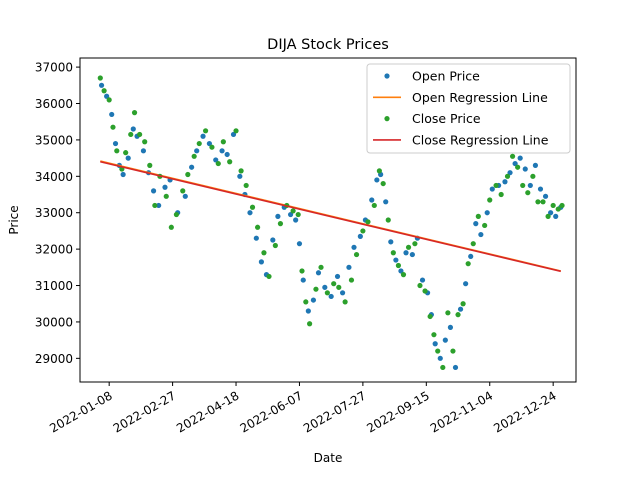  I want to click on y-tick-label: 29000, so click(54, 359).